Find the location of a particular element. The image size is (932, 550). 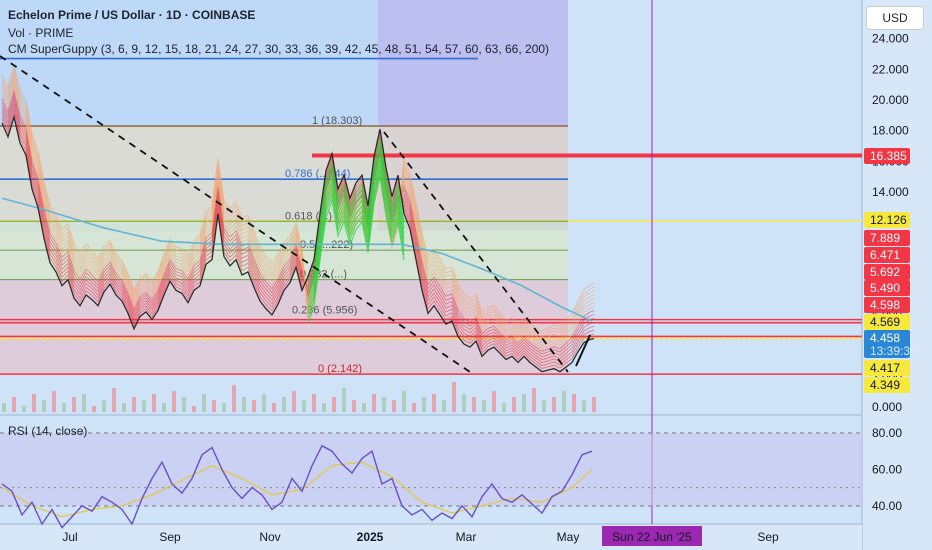

price-badge-value: 5.490 is located at coordinates (885, 288).